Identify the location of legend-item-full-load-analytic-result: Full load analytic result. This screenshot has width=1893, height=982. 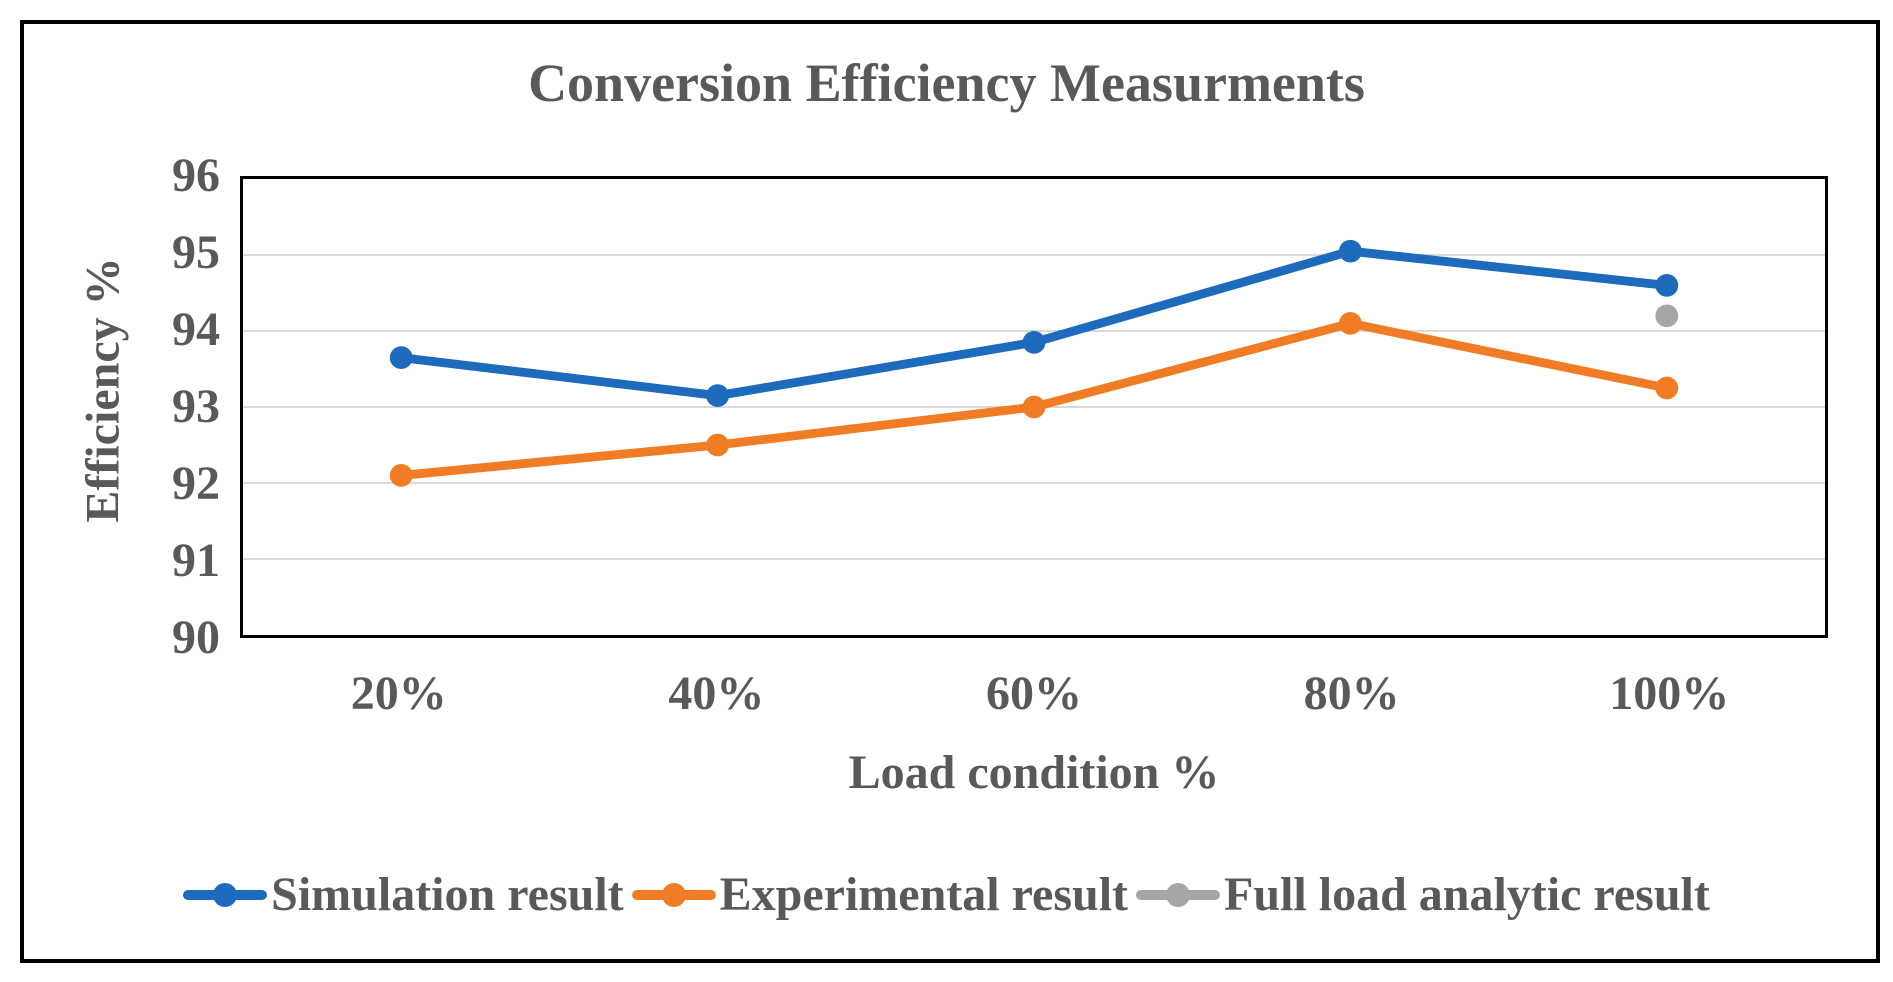
(1423, 895).